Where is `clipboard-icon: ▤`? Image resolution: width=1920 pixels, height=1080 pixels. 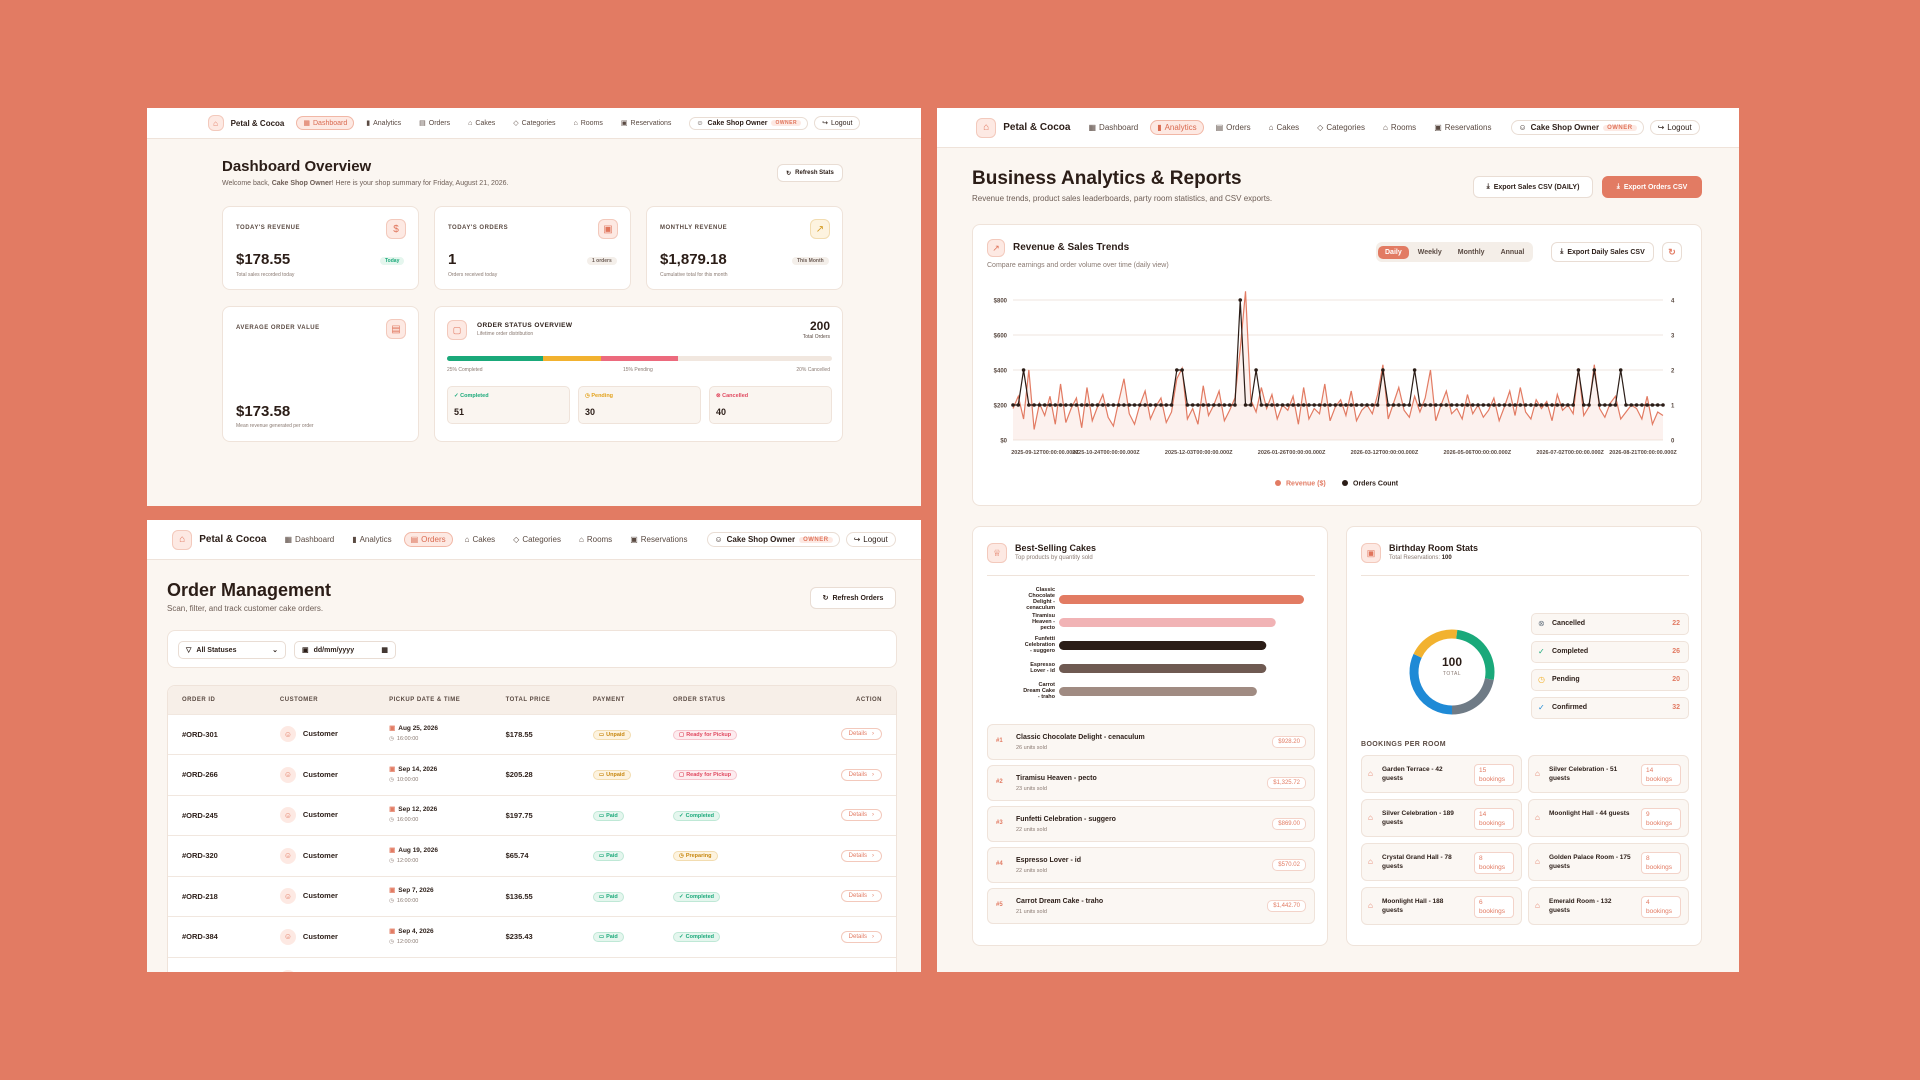 clipboard-icon: ▤ is located at coordinates (422, 123).